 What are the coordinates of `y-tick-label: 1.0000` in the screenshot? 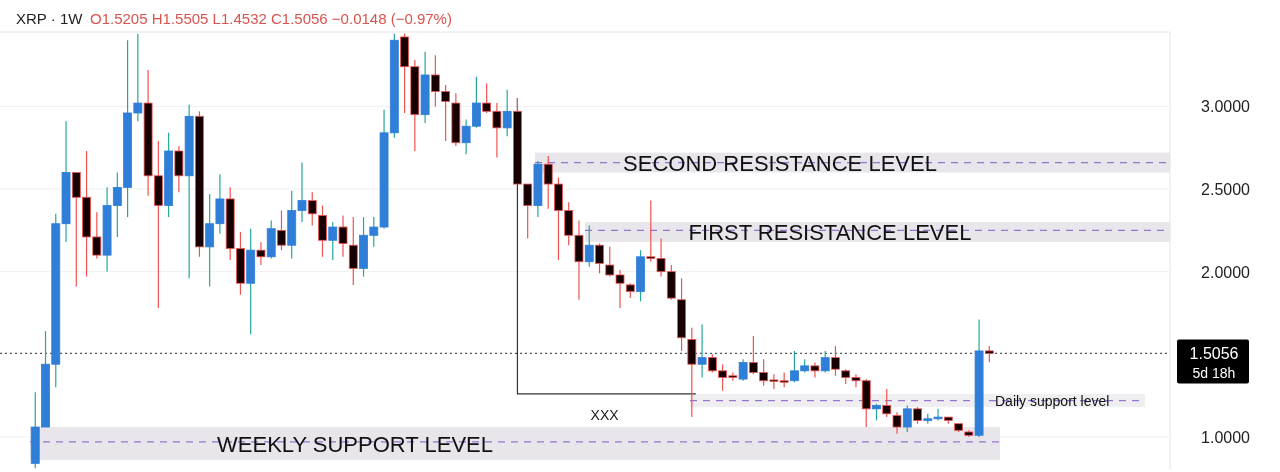 It's located at (1226, 437).